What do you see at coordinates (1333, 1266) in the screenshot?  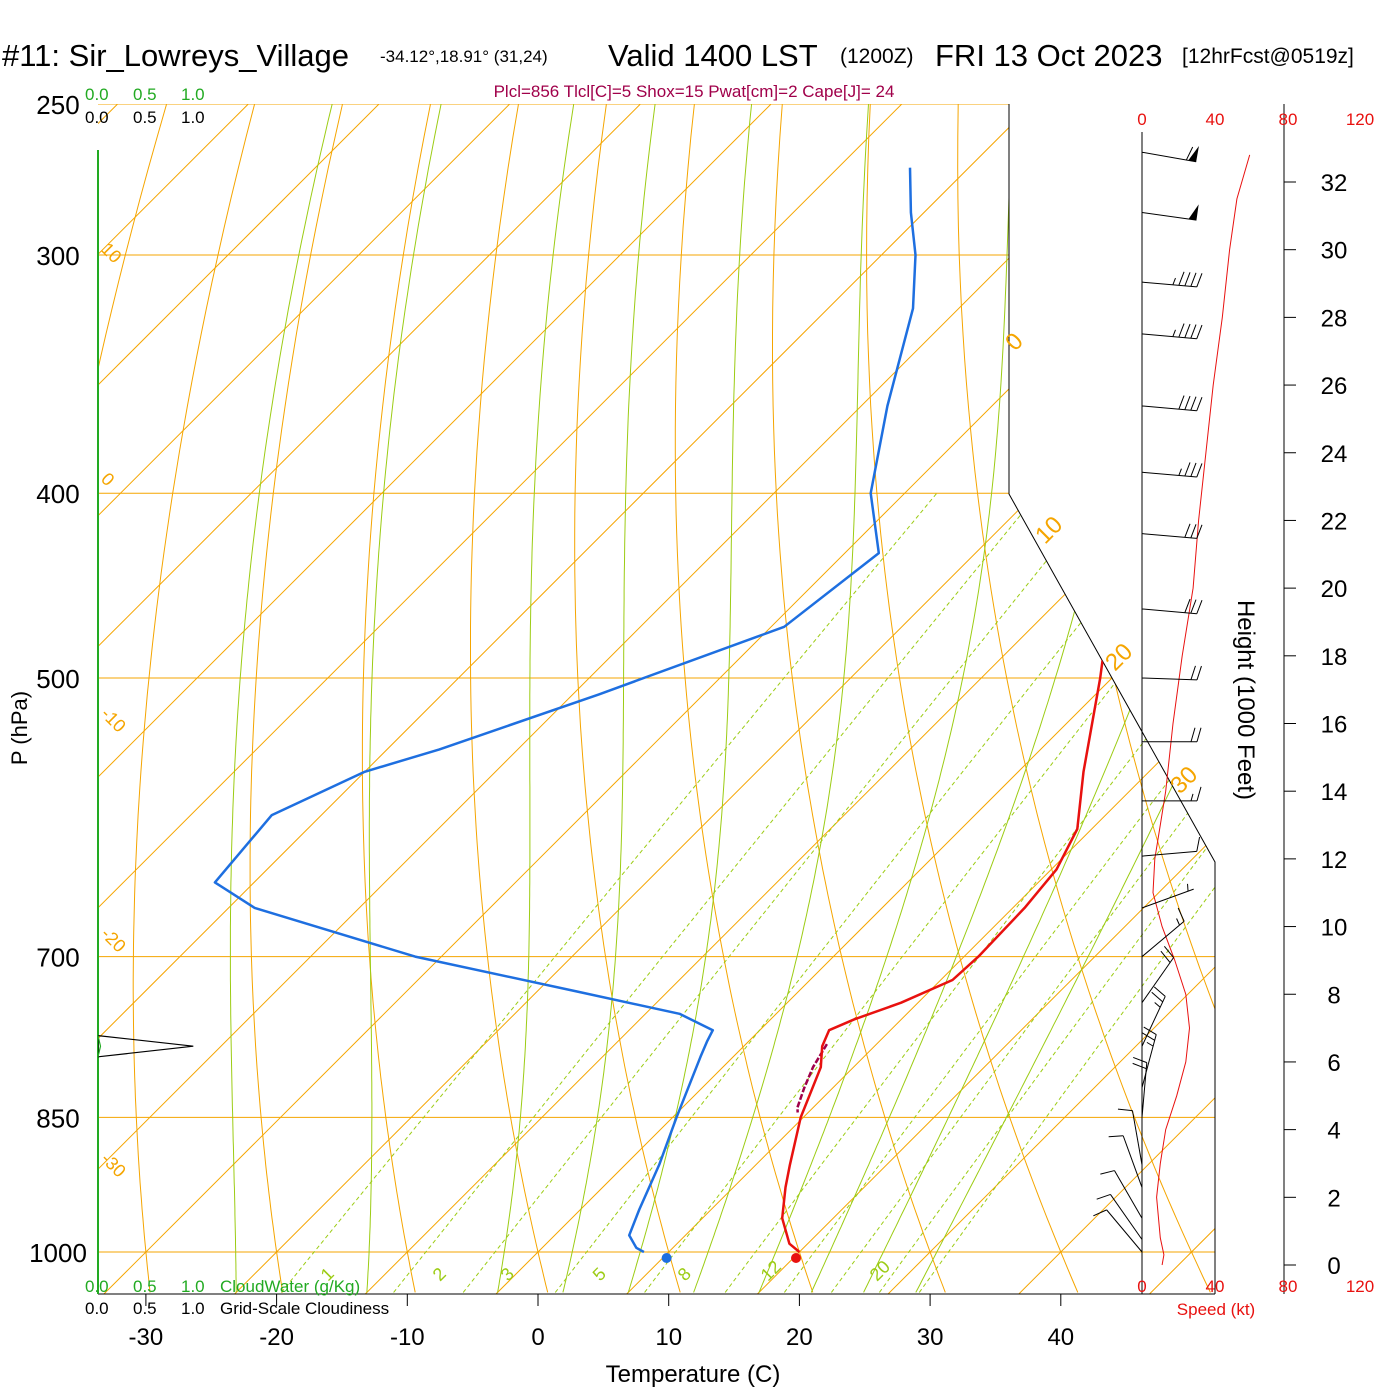 I see `height-tick-label: 0` at bounding box center [1333, 1266].